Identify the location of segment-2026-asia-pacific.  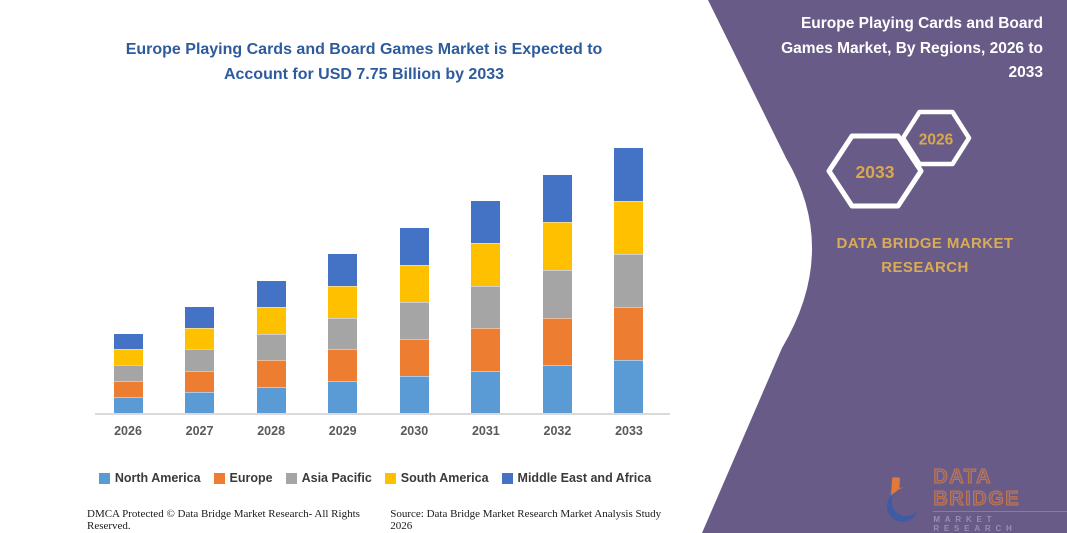
(128, 373).